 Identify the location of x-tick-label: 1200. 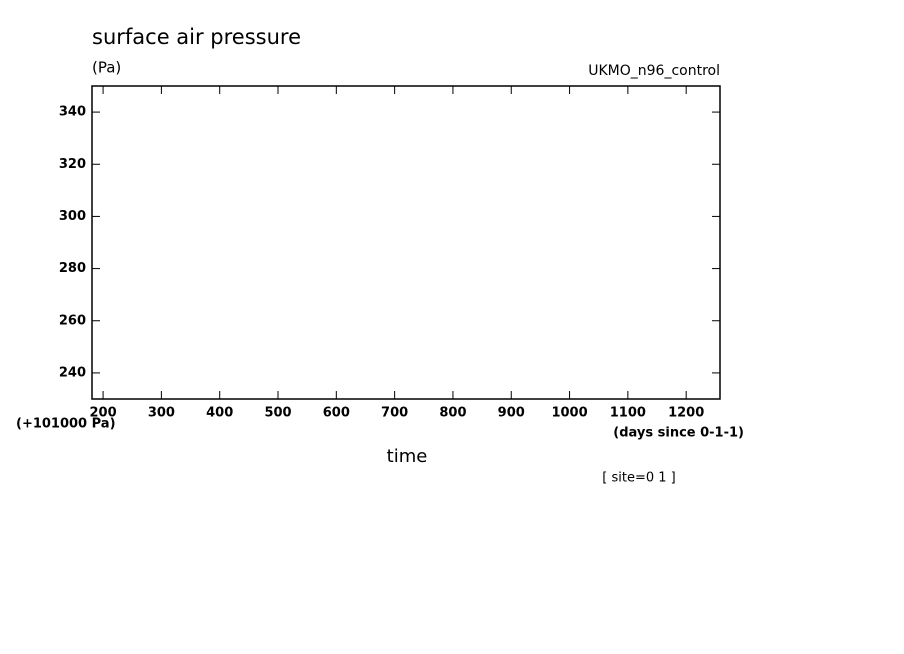
(686, 413).